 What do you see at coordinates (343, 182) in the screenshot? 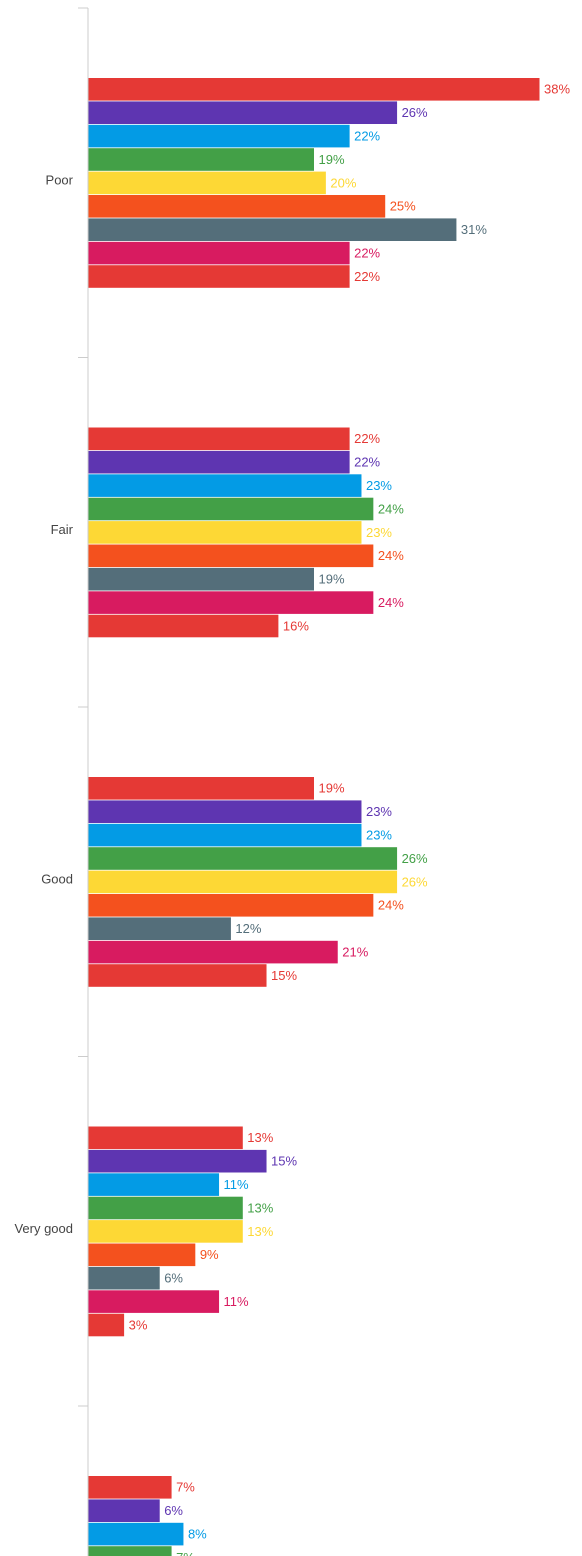
I see `data-label: 20%` at bounding box center [343, 182].